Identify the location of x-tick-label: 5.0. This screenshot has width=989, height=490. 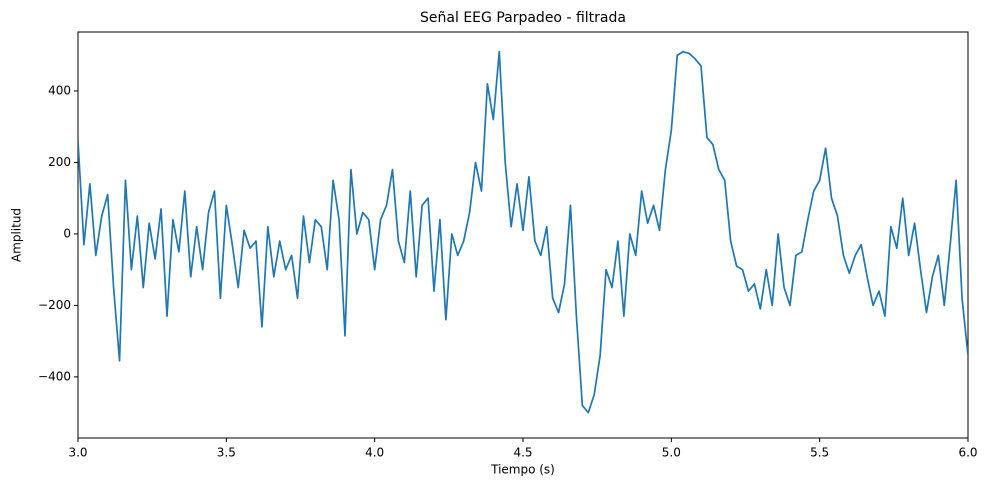
(671, 453).